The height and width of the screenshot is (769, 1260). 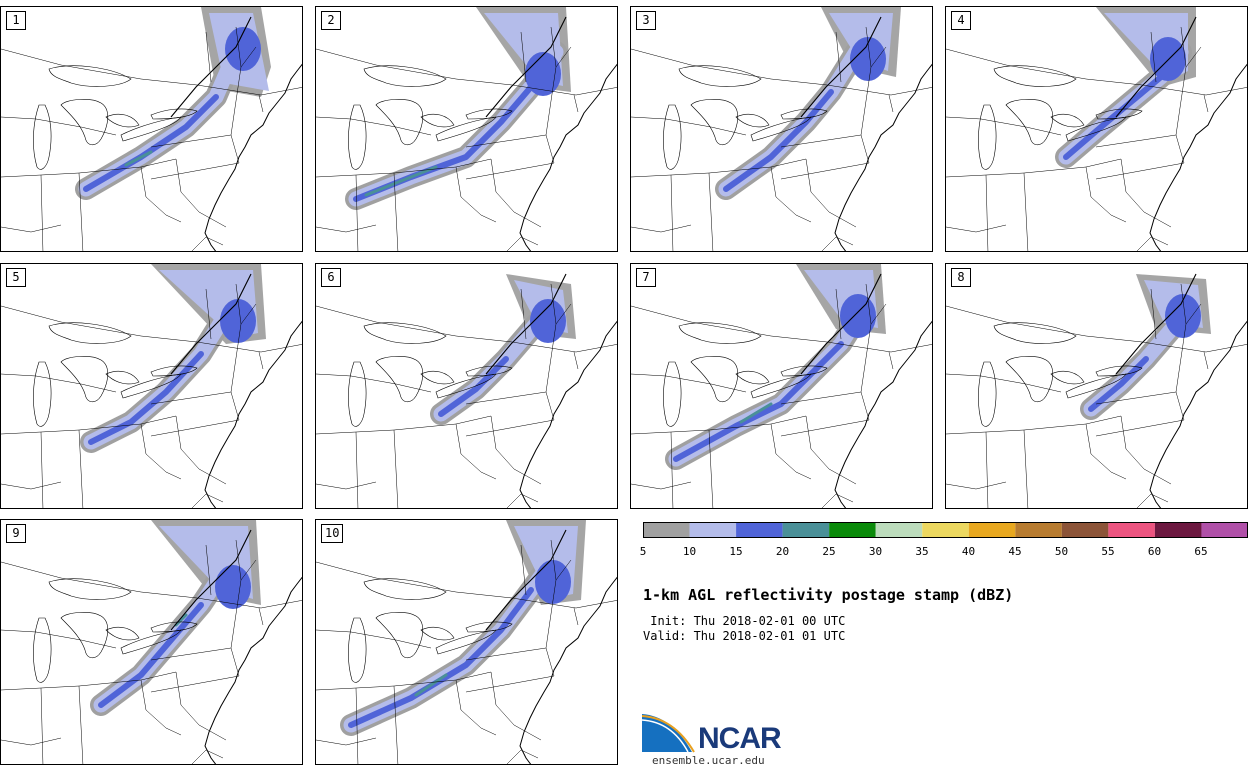 I want to click on ensemble-member-panel-5: 5, so click(x=151, y=386).